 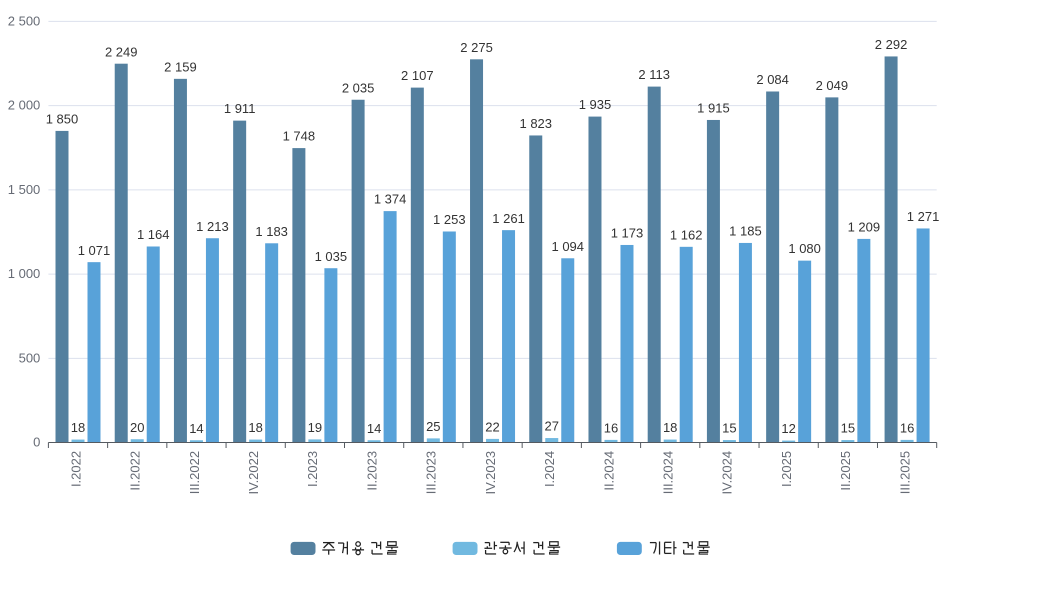 What do you see at coordinates (788, 428) in the screenshot?
I see `svg-text: 12` at bounding box center [788, 428].